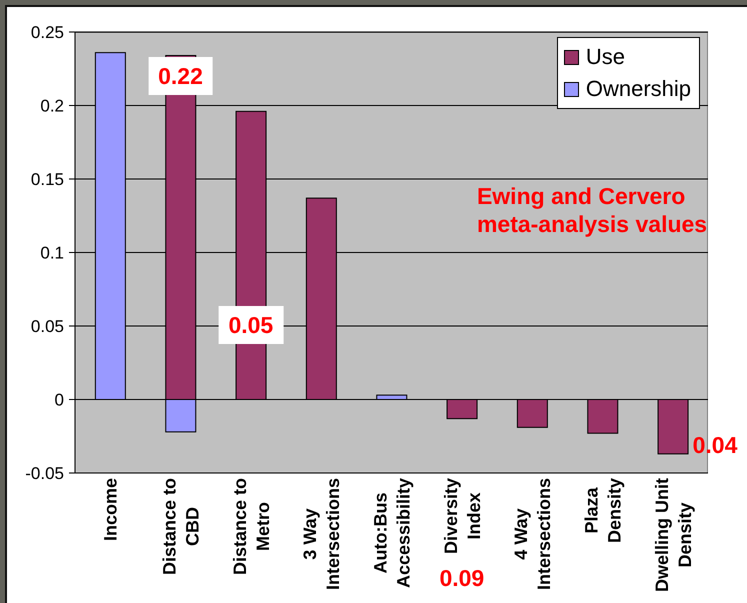 The height and width of the screenshot is (603, 747). What do you see at coordinates (715, 445) in the screenshot?
I see `annotation: 0.04` at bounding box center [715, 445].